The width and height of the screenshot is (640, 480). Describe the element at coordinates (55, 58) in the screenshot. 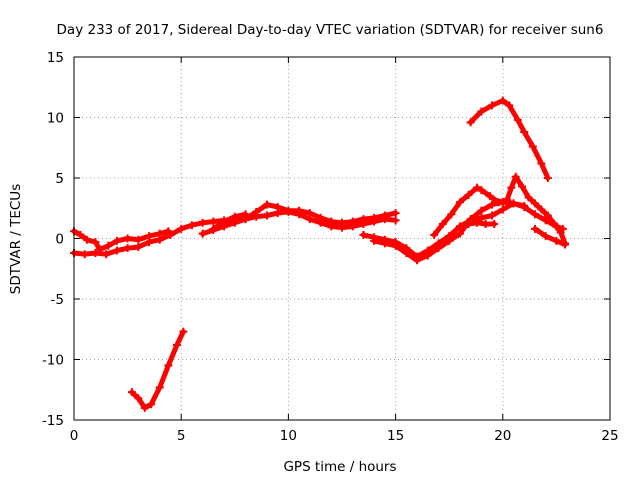

I see `y-tick-label: 15` at that location.